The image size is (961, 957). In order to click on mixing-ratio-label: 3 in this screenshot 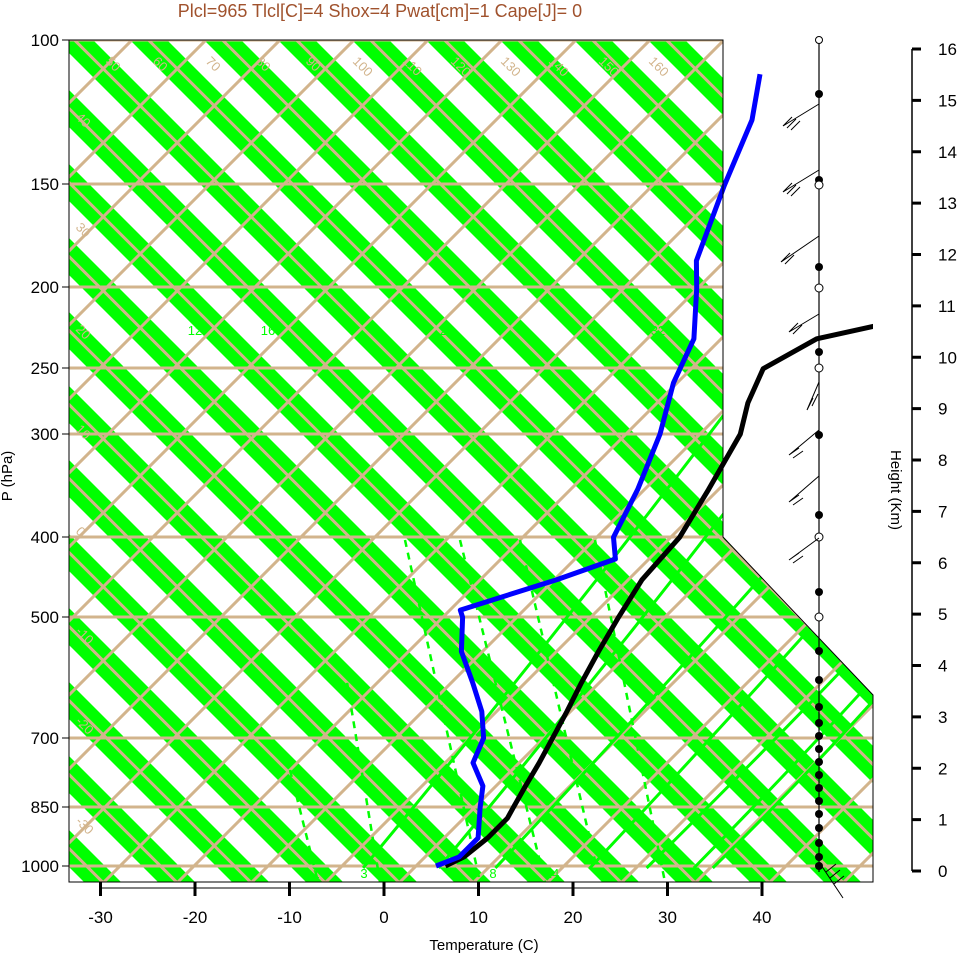, I will do `click(363, 873)`.